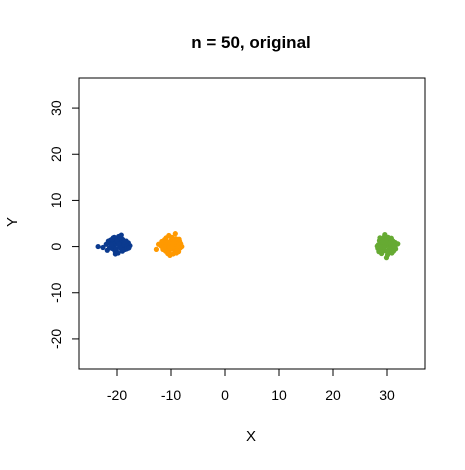 This screenshot has height=470, width=465. What do you see at coordinates (56, 292) in the screenshot?
I see `y-tick-label: -10` at bounding box center [56, 292].